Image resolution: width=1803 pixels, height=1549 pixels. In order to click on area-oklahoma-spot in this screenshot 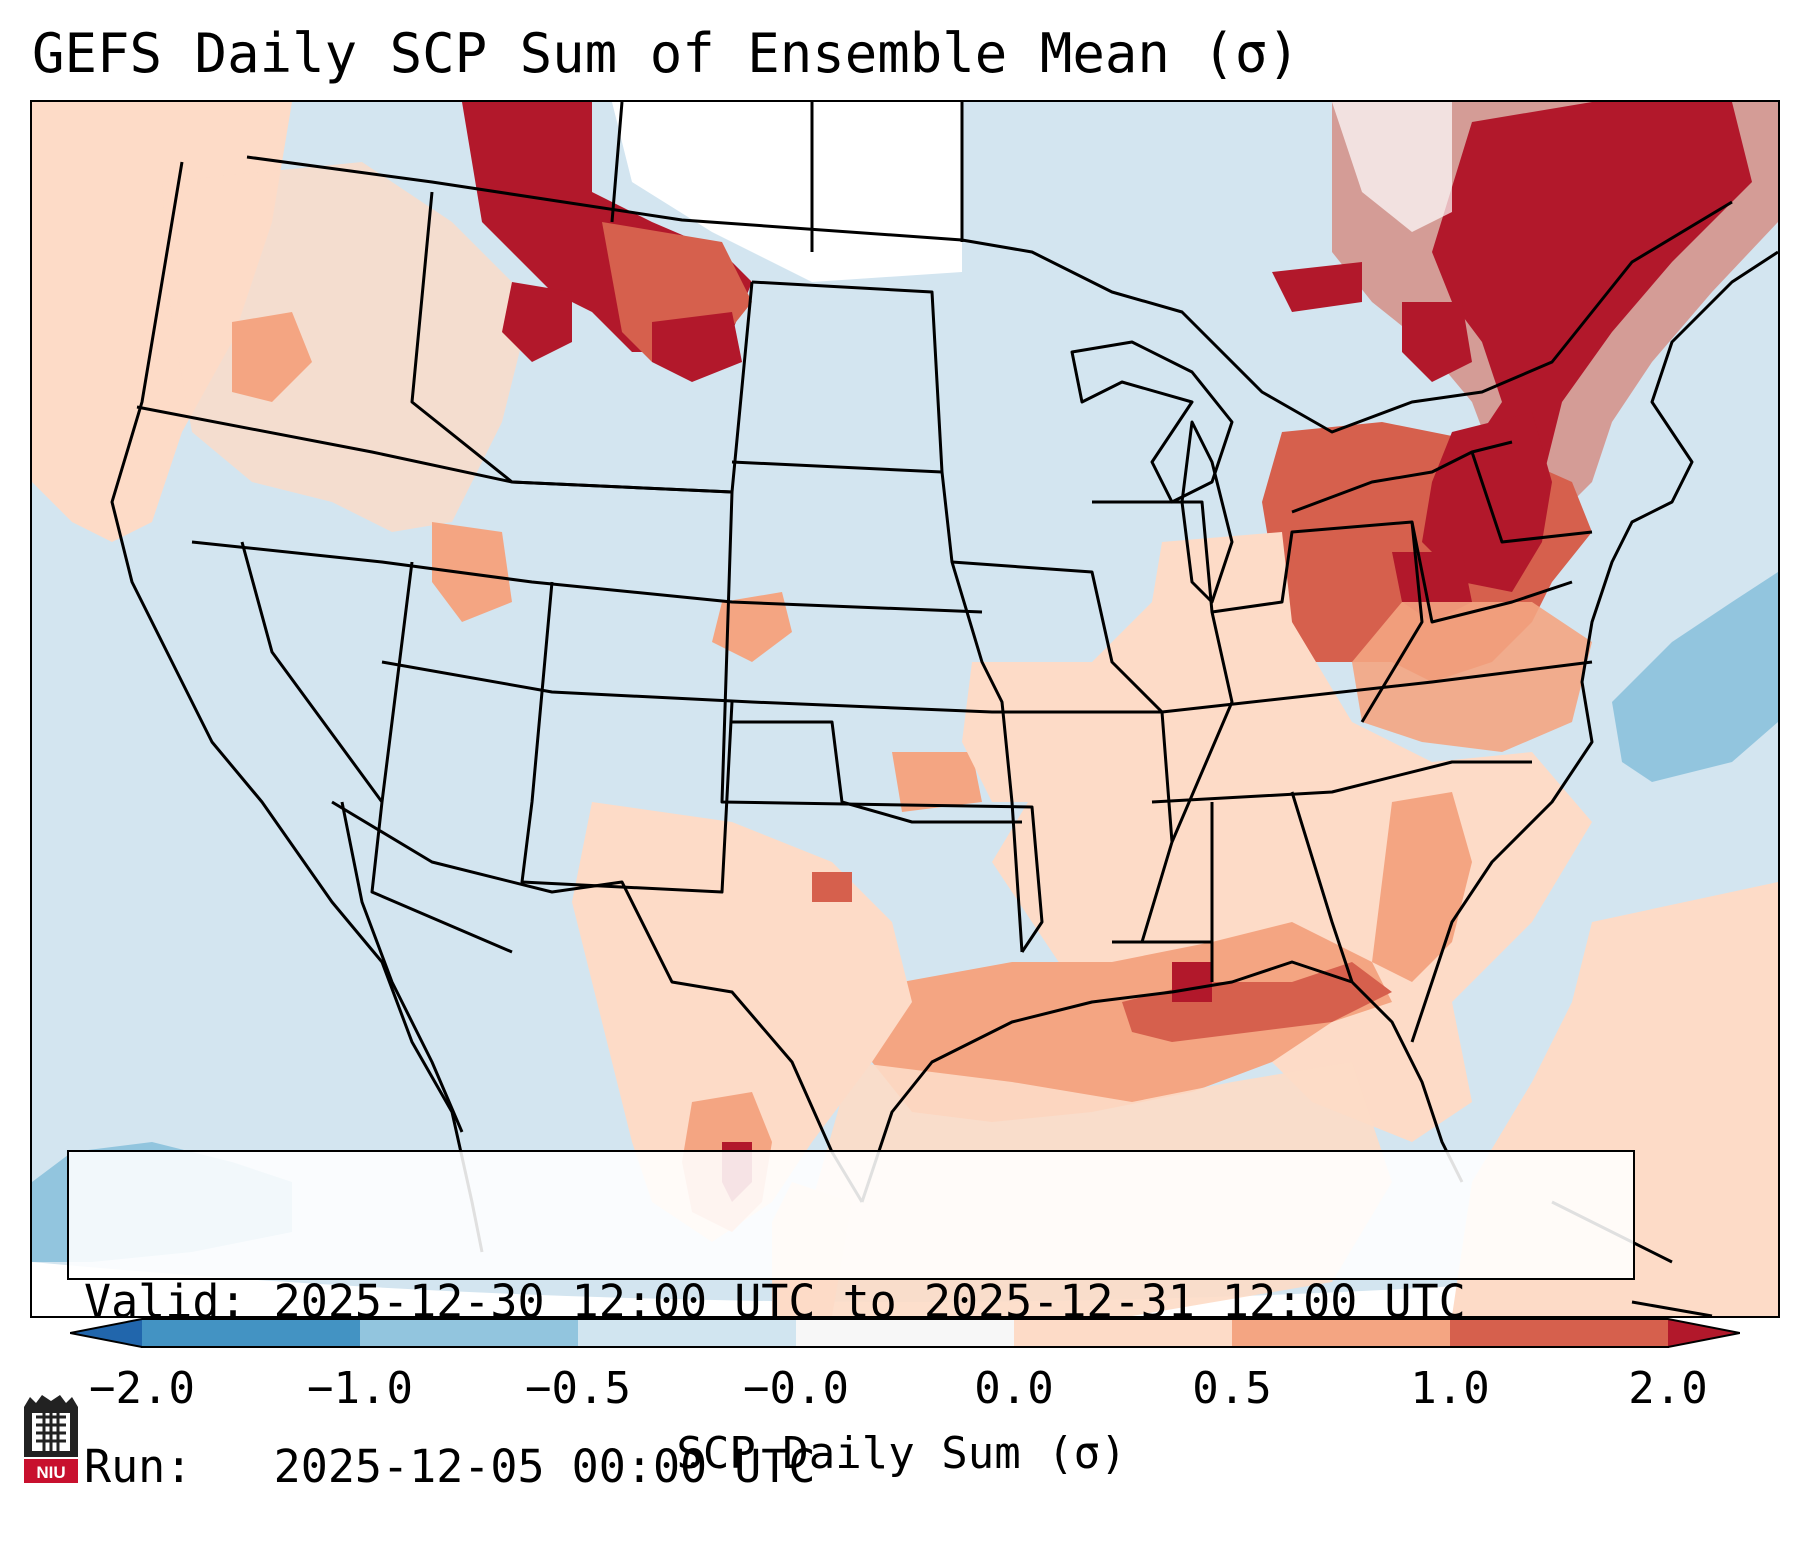, I will do `click(832, 887)`.